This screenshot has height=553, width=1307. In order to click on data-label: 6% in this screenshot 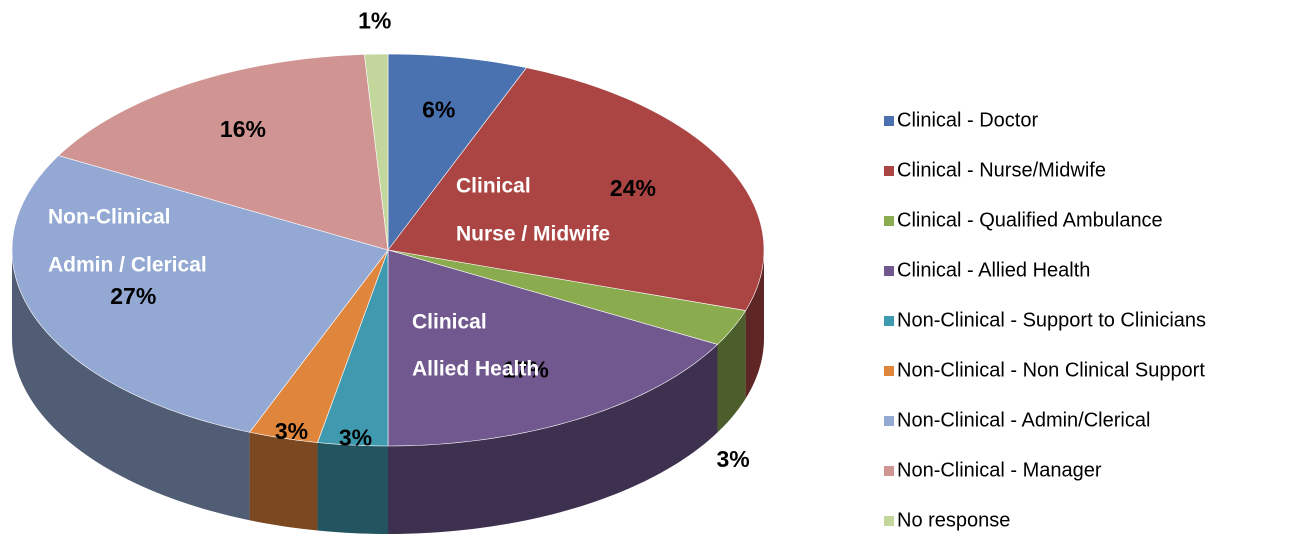, I will do `click(438, 109)`.